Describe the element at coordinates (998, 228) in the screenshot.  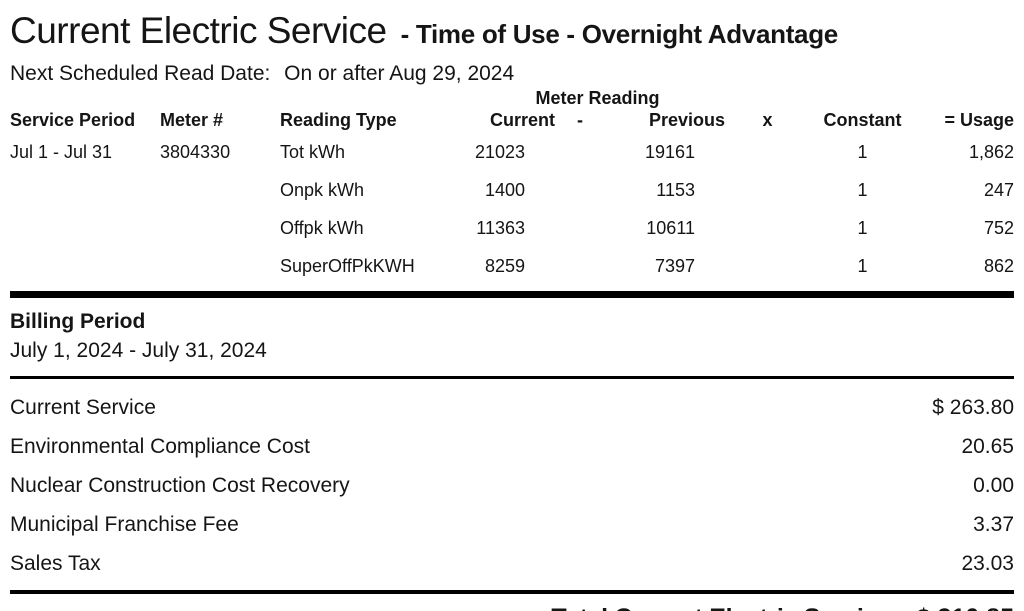
I see `cell-usage: 752` at that location.